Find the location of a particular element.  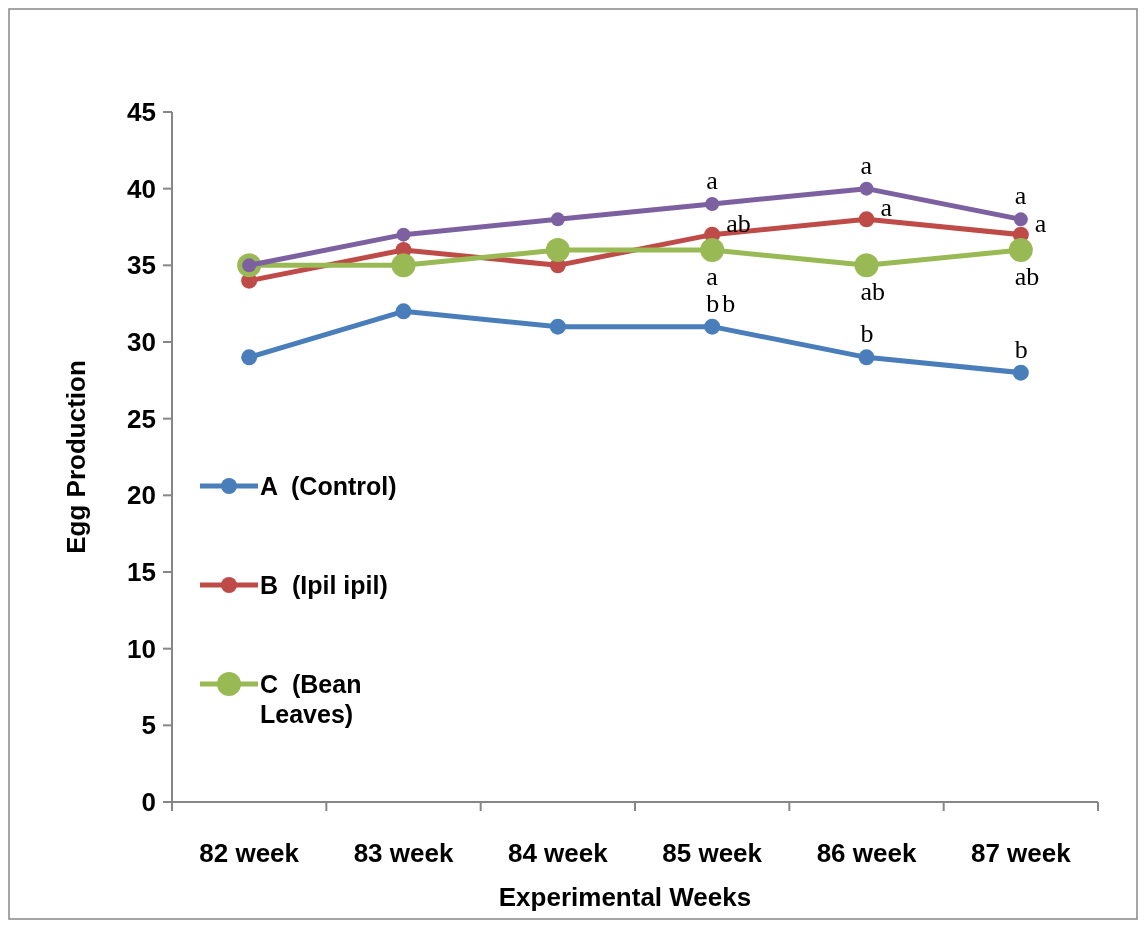

x-tick-label: 86 week is located at coordinates (866, 853).